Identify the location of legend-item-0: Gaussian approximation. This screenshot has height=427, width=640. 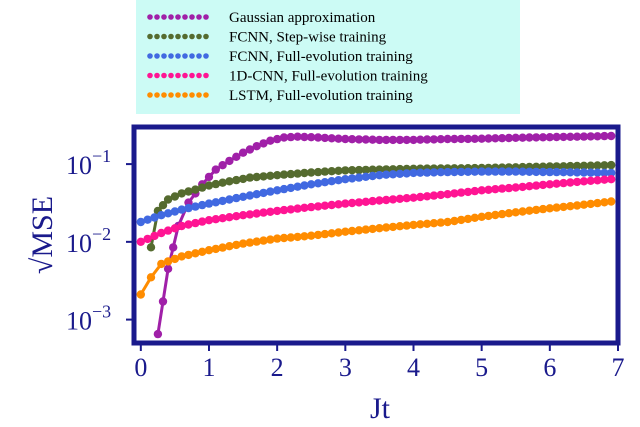
(261, 18).